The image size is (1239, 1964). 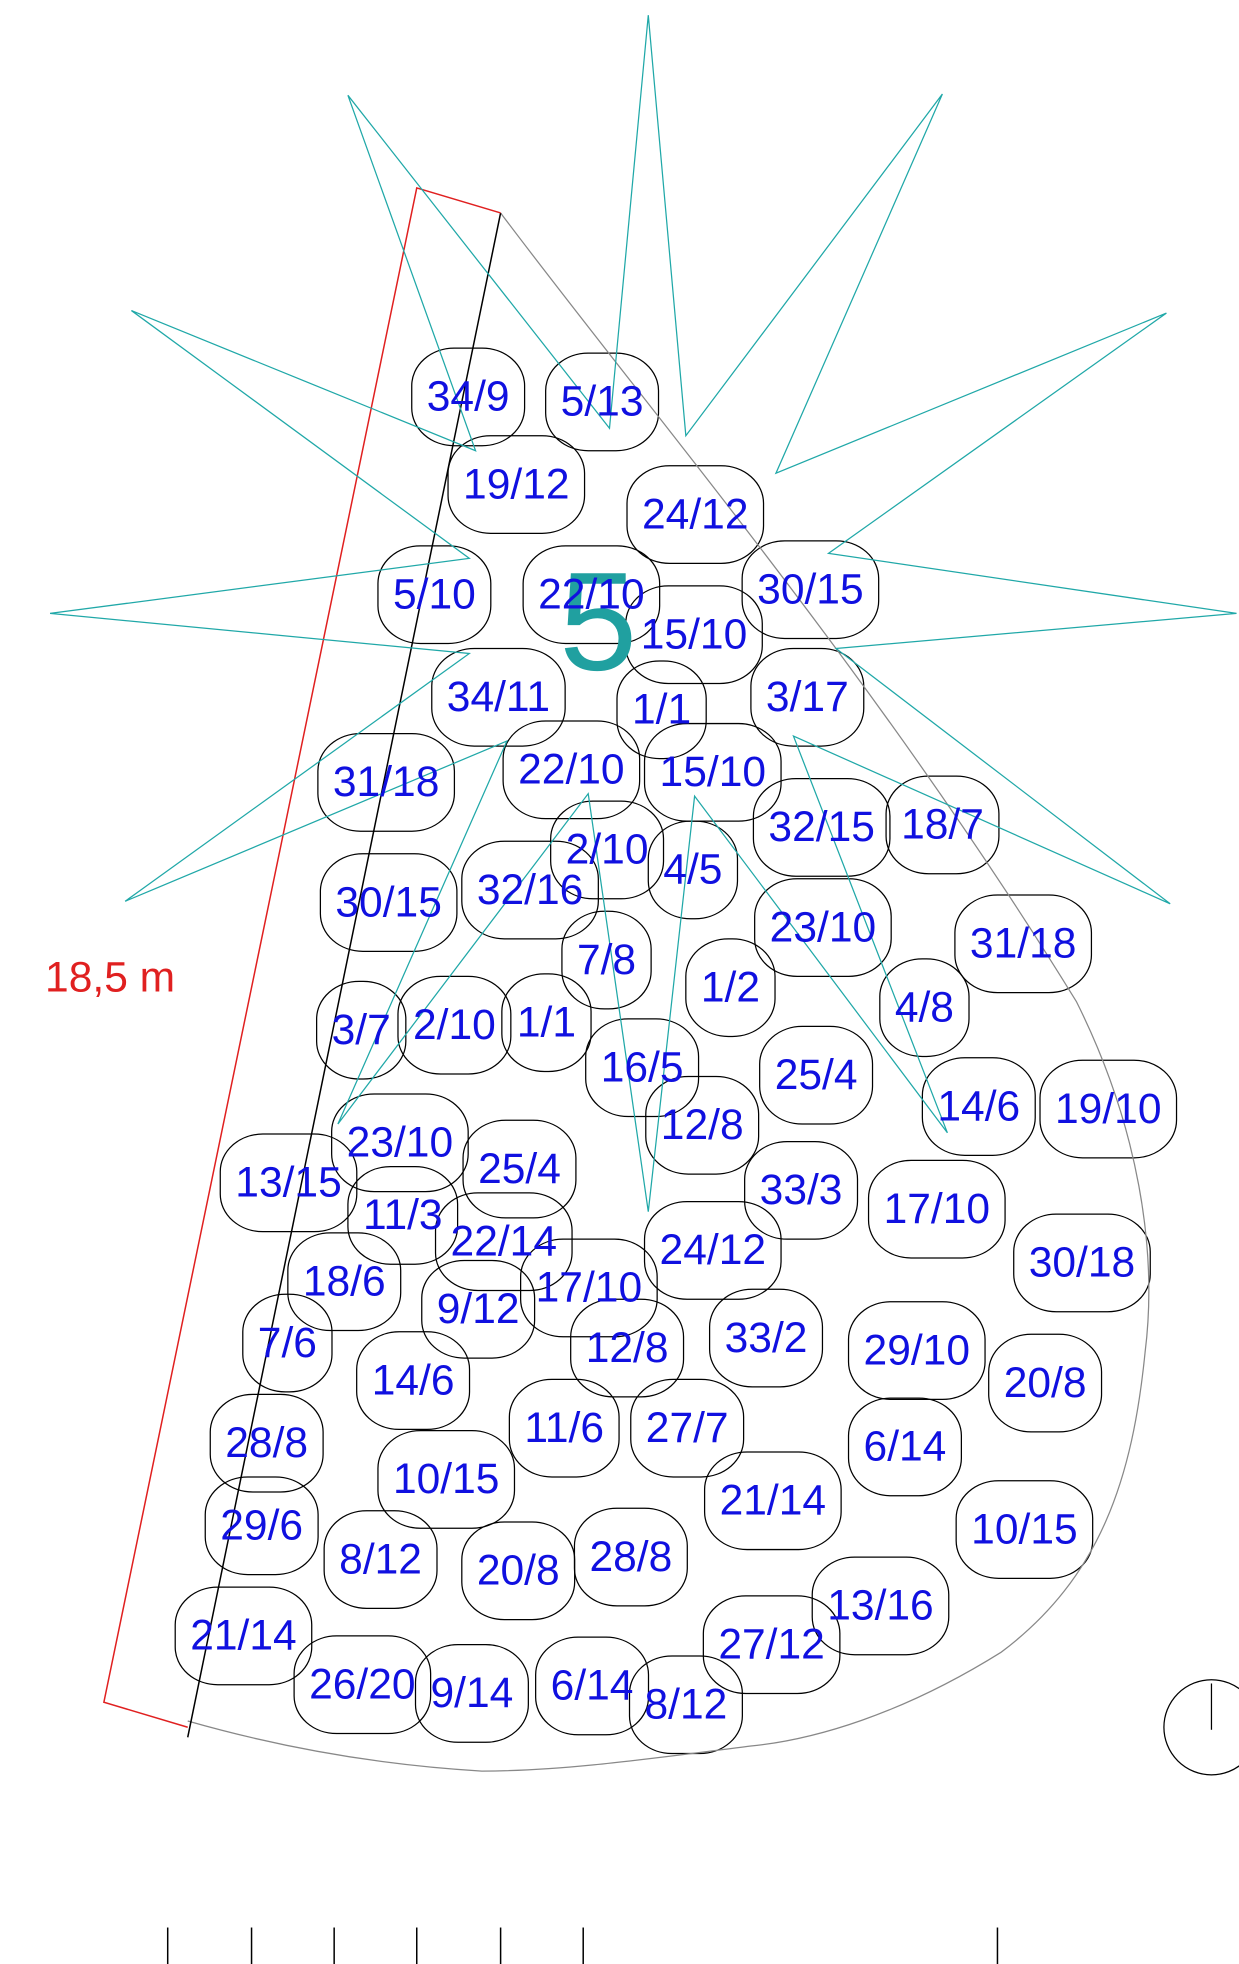 I want to click on plant-label: 19/12, so click(x=516, y=484).